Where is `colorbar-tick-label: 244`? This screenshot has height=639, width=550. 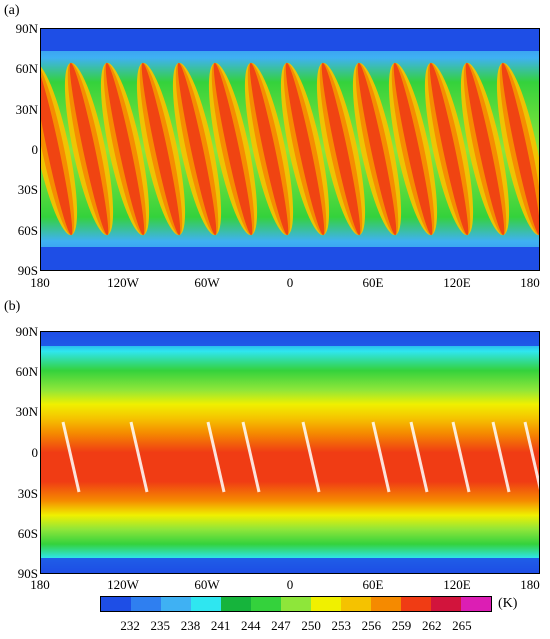
colorbar-tick-label: 244 is located at coordinates (251, 625).